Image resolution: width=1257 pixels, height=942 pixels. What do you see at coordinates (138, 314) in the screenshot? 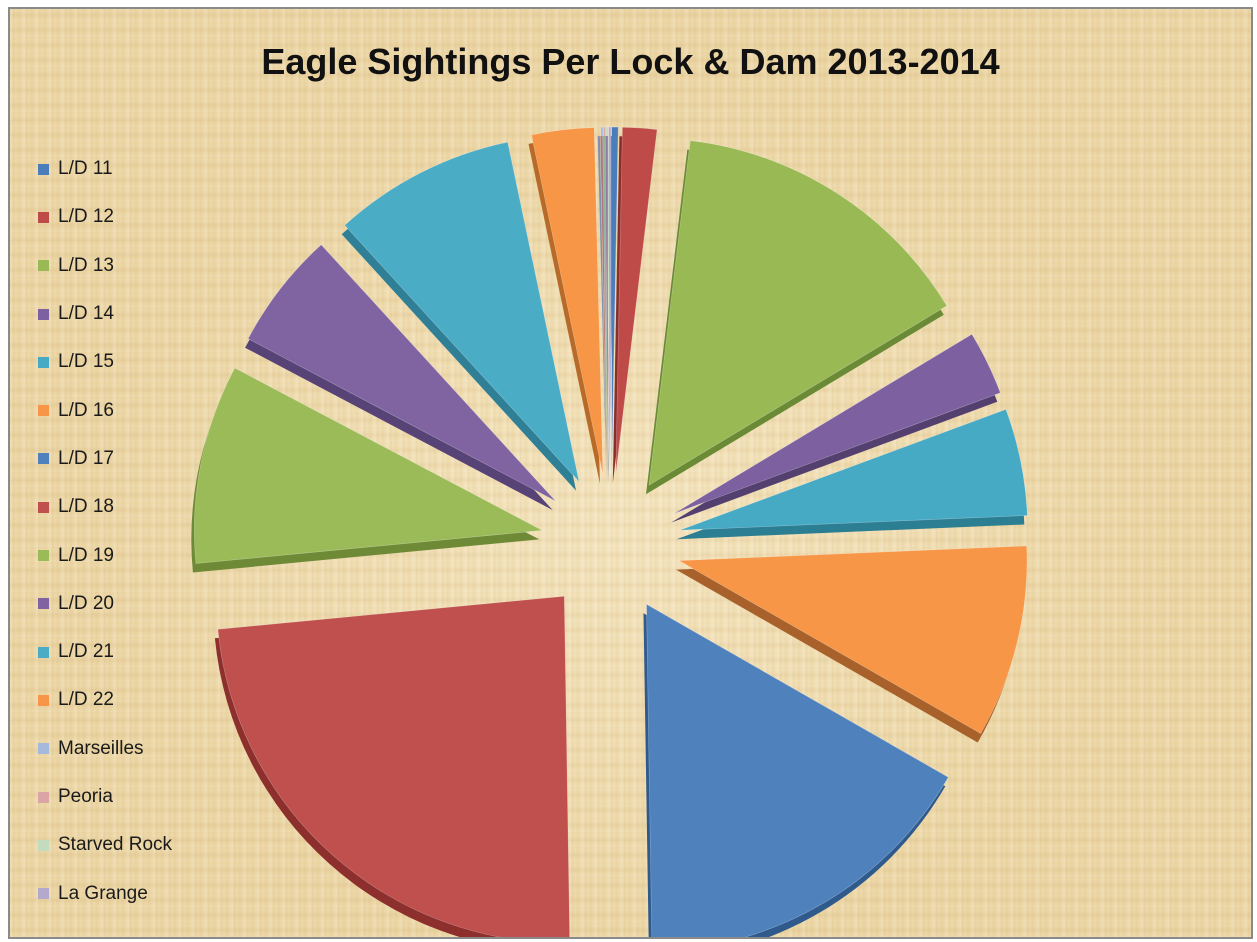
I see `legend-item: L/D 14` at bounding box center [138, 314].